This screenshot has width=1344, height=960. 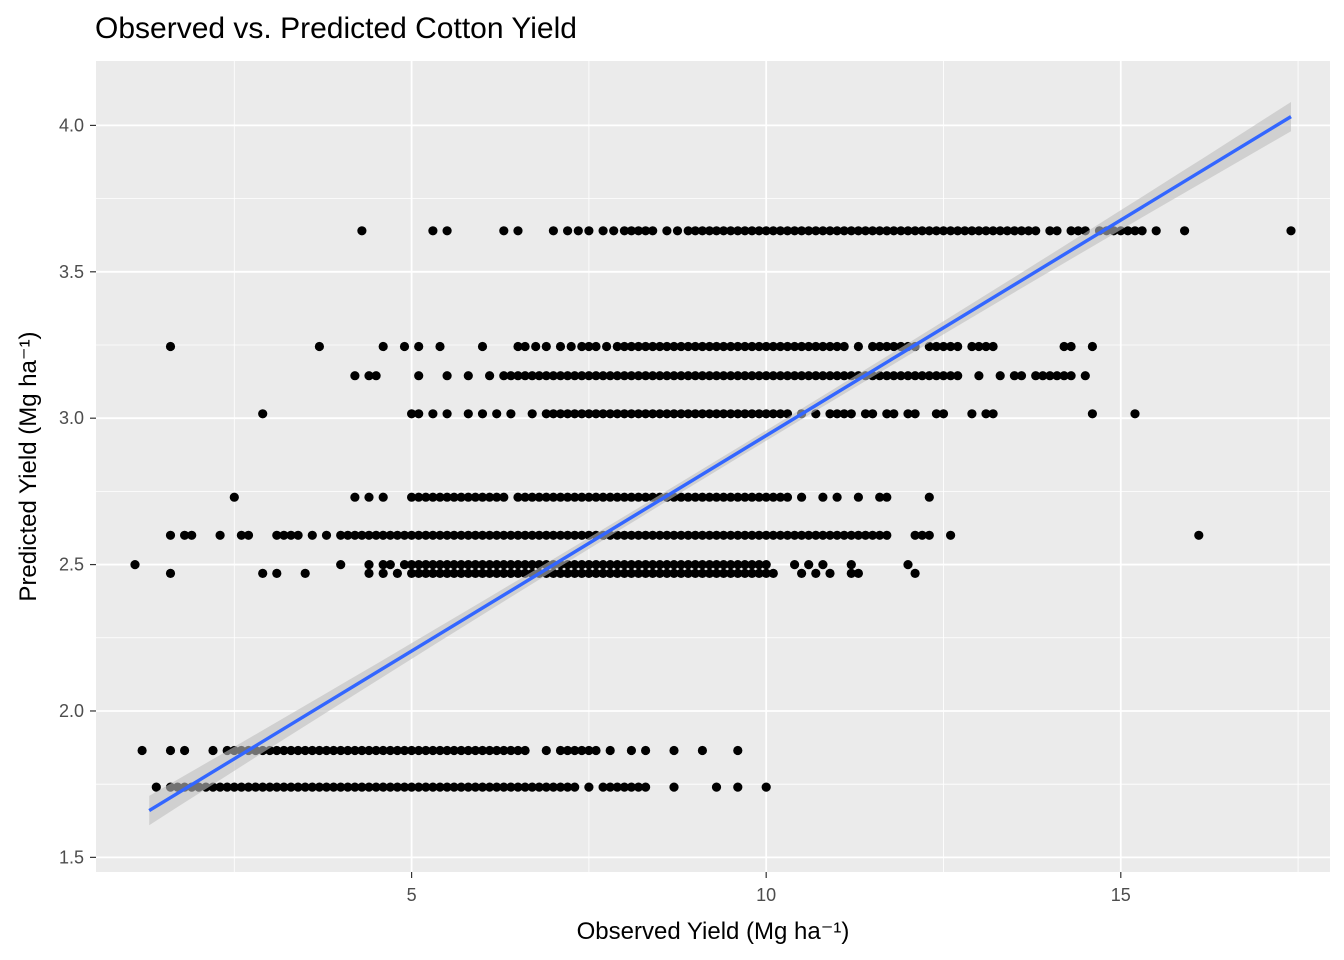 What do you see at coordinates (71, 272) in the screenshot?
I see `y-tick-label: 3.5` at bounding box center [71, 272].